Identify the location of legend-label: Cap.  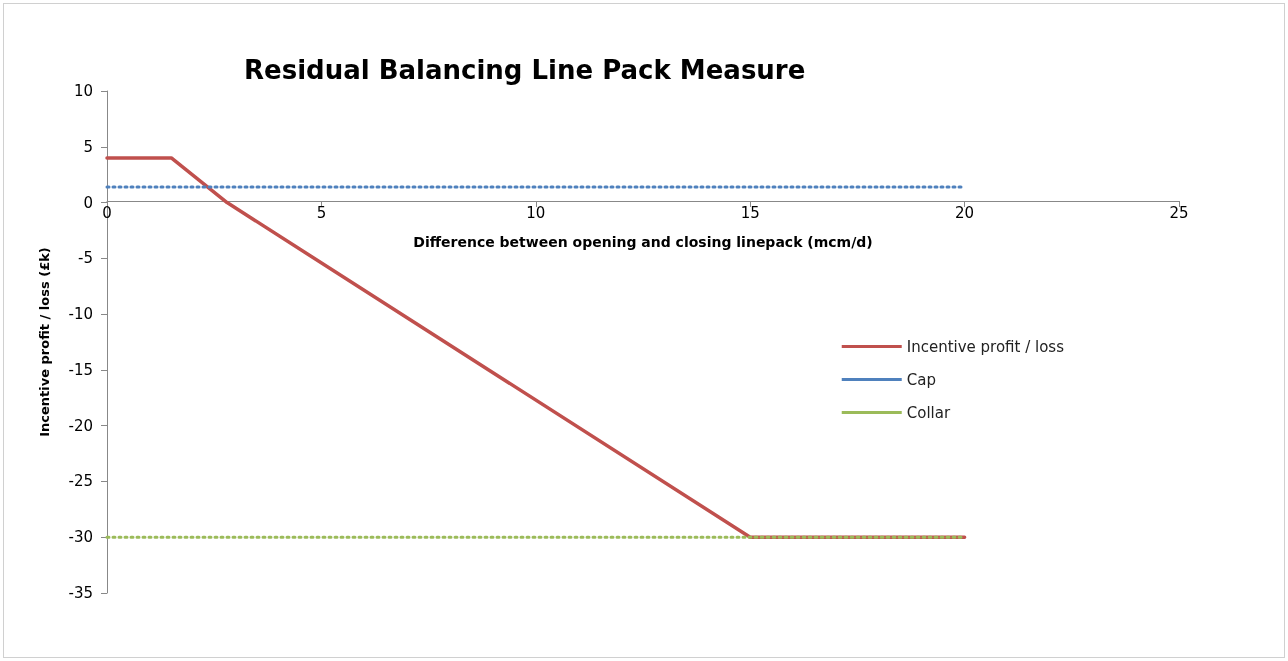
(921, 379).